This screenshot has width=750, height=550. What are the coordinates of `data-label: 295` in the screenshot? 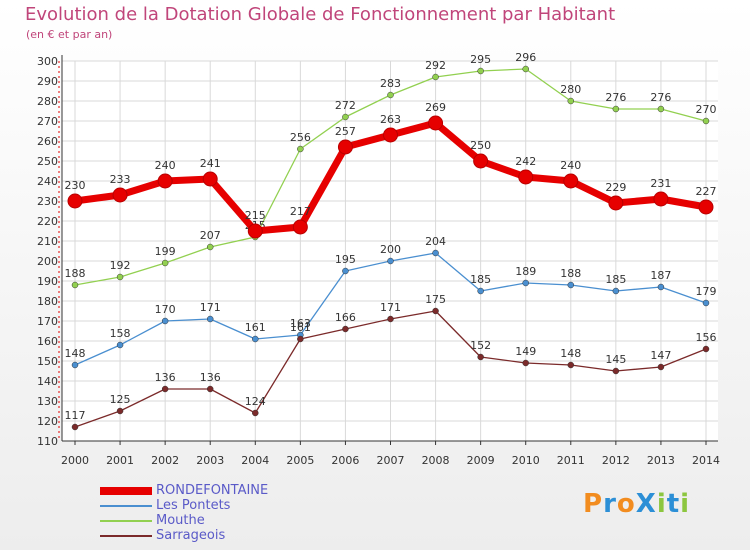 It's located at (480, 59).